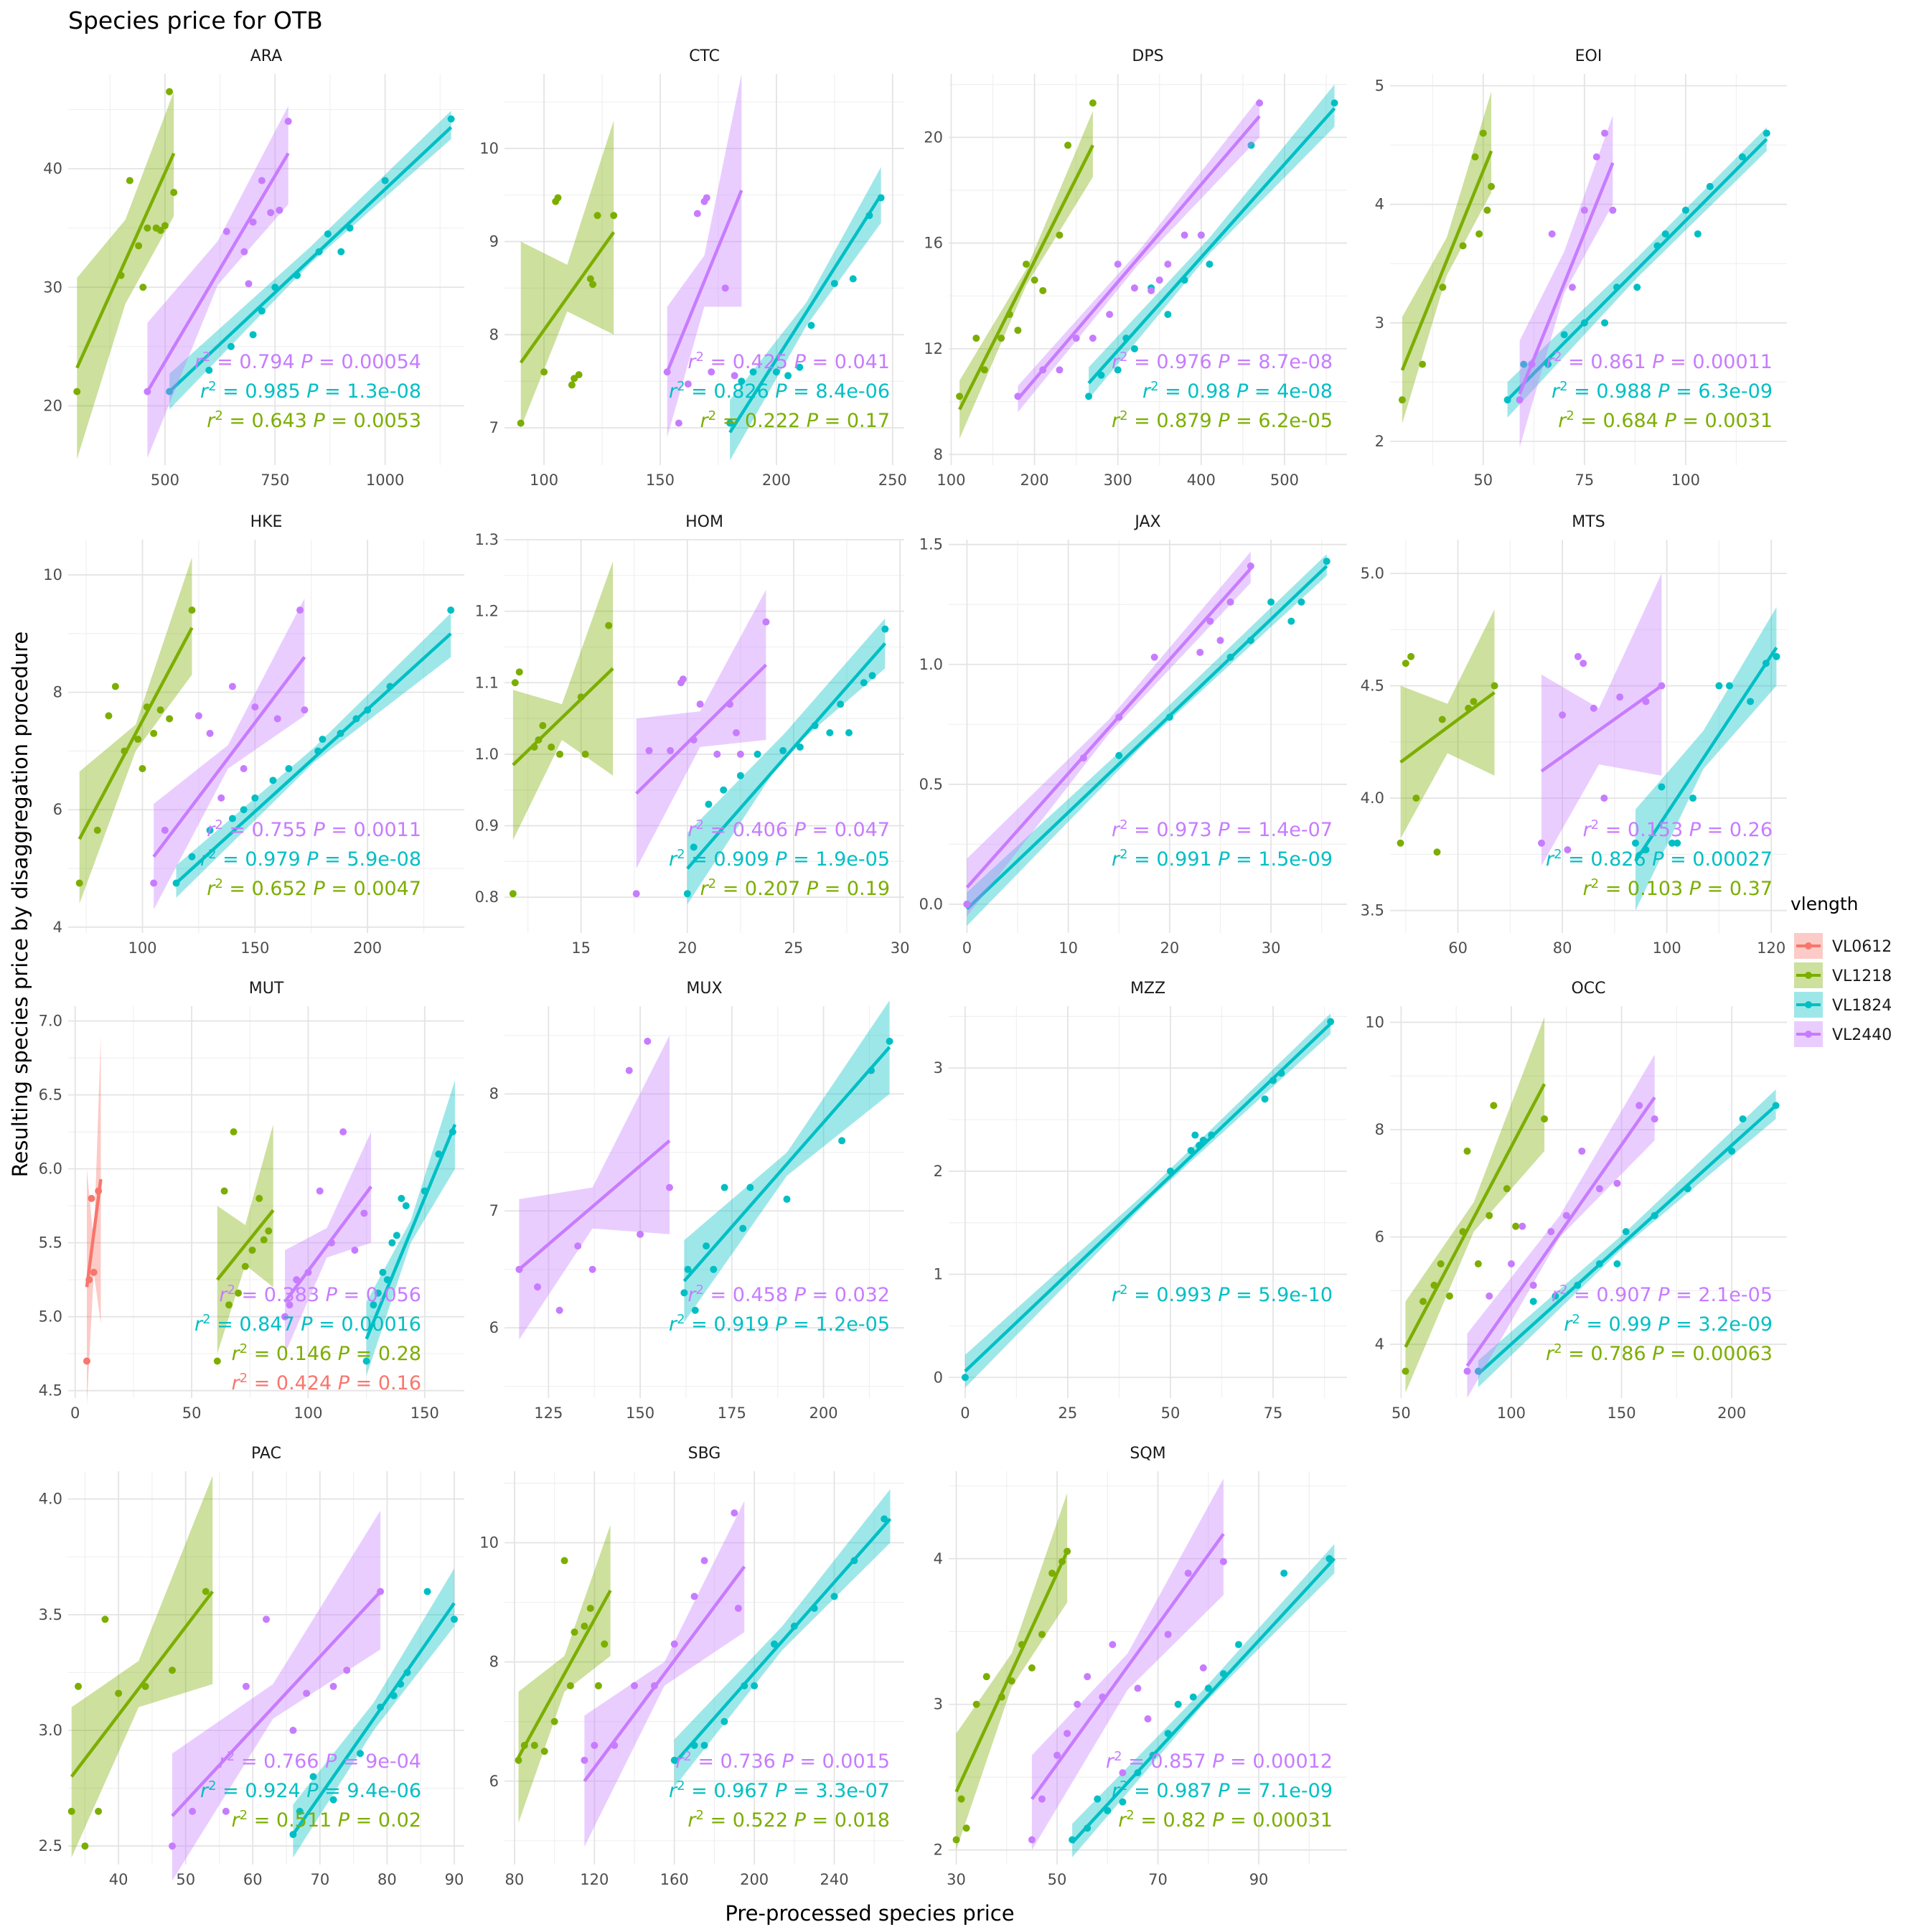 This screenshot has height=1932, width=1929. I want to click on y-tick-label: 2, so click(938, 1171).